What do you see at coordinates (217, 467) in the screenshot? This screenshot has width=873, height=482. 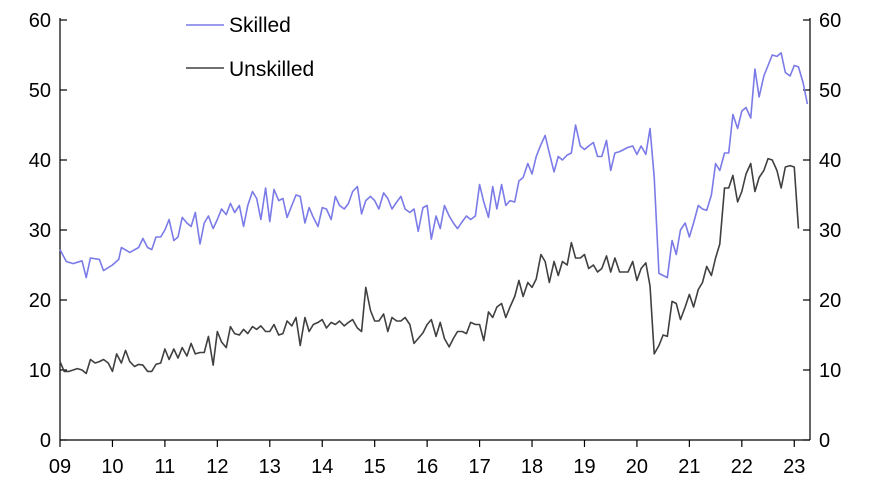 I see `x-tick-label: 12` at bounding box center [217, 467].